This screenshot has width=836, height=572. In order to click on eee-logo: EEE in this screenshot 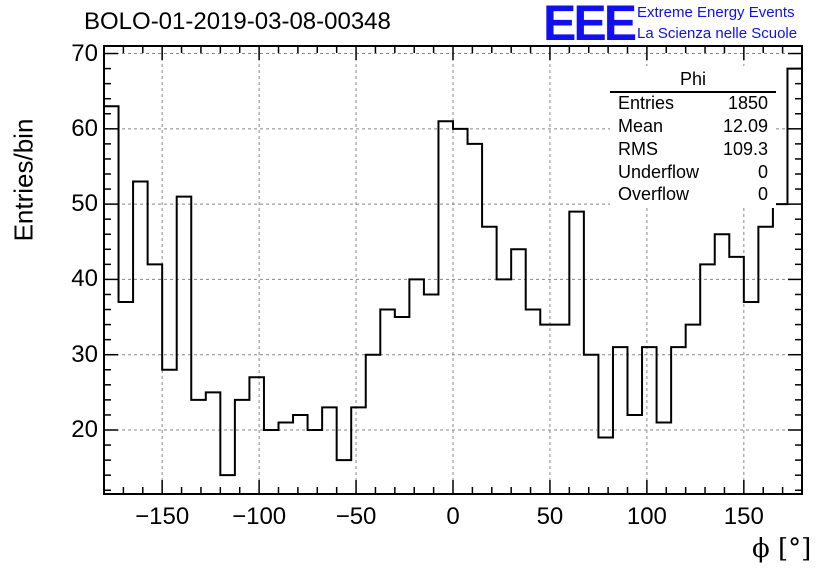, I will do `click(590, 25)`.